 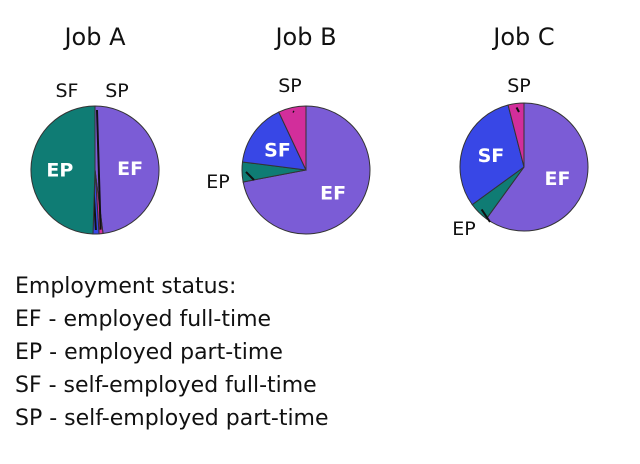 I want to click on pie-chart-2: Job B EF EP SF SP, so click(x=288, y=129).